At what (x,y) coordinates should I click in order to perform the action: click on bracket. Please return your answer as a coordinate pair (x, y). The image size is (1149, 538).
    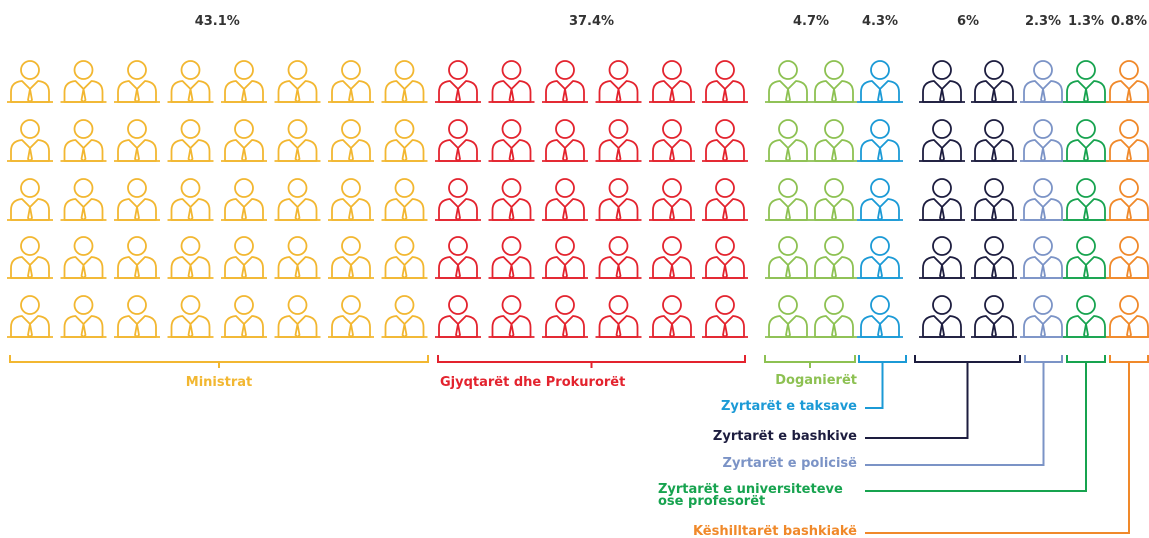
    Looking at the image, I should click on (219, 361).